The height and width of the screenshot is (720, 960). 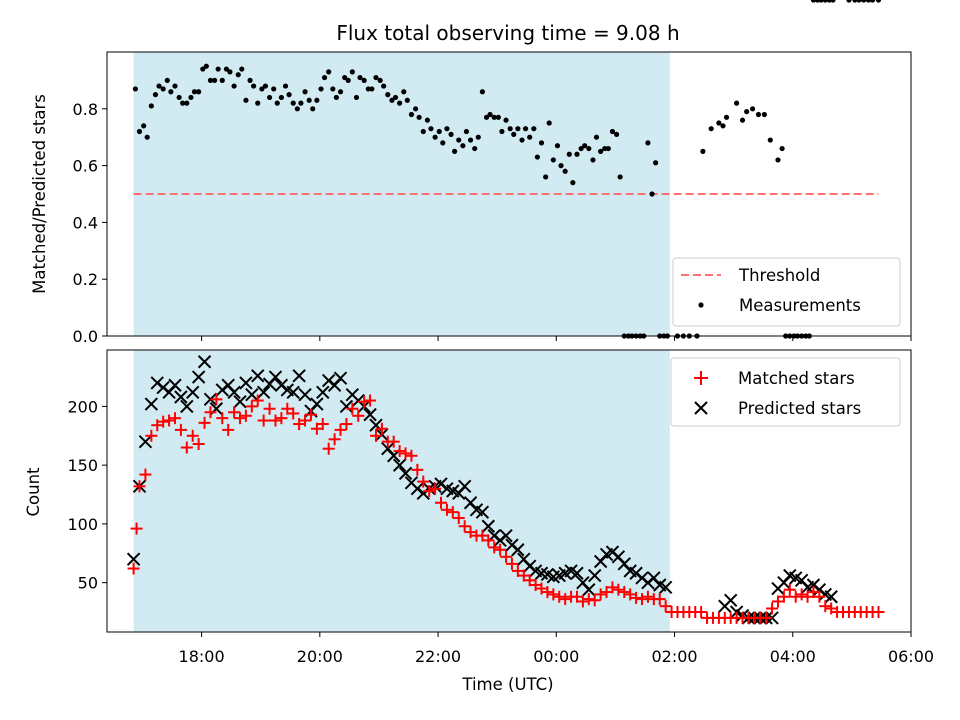 What do you see at coordinates (85, 222) in the screenshot?
I see `top-y-tick-label: 0.4` at bounding box center [85, 222].